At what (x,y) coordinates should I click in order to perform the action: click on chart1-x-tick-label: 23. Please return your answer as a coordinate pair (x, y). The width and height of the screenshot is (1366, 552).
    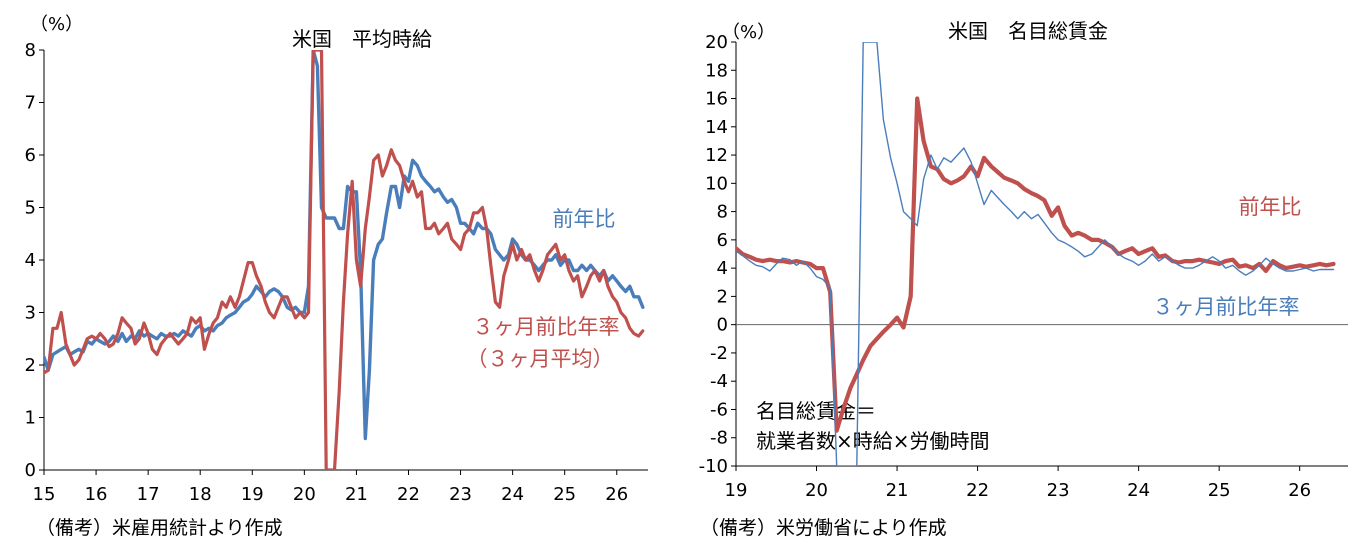
    Looking at the image, I should click on (460, 494).